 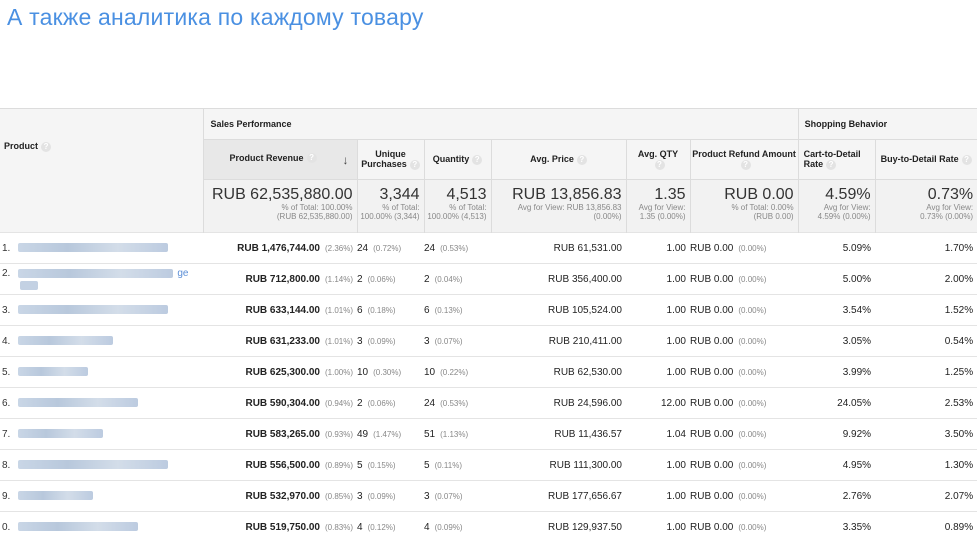 I want to click on refund-amount-header: Product Refund Amount?, so click(x=744, y=160).